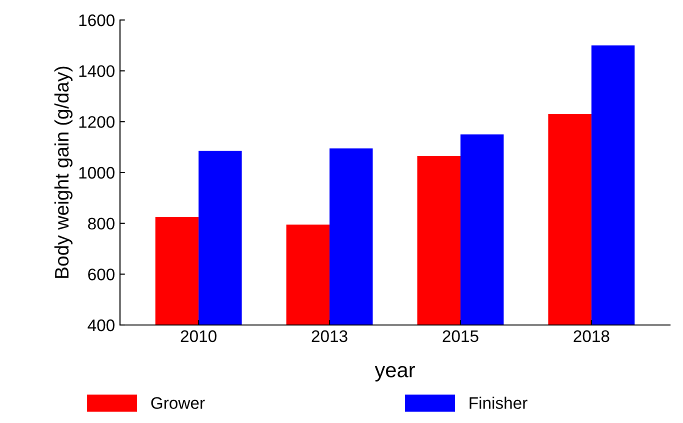 The height and width of the screenshot is (423, 683). Describe the element at coordinates (394, 374) in the screenshot. I see `x-axis-title: year` at that location.